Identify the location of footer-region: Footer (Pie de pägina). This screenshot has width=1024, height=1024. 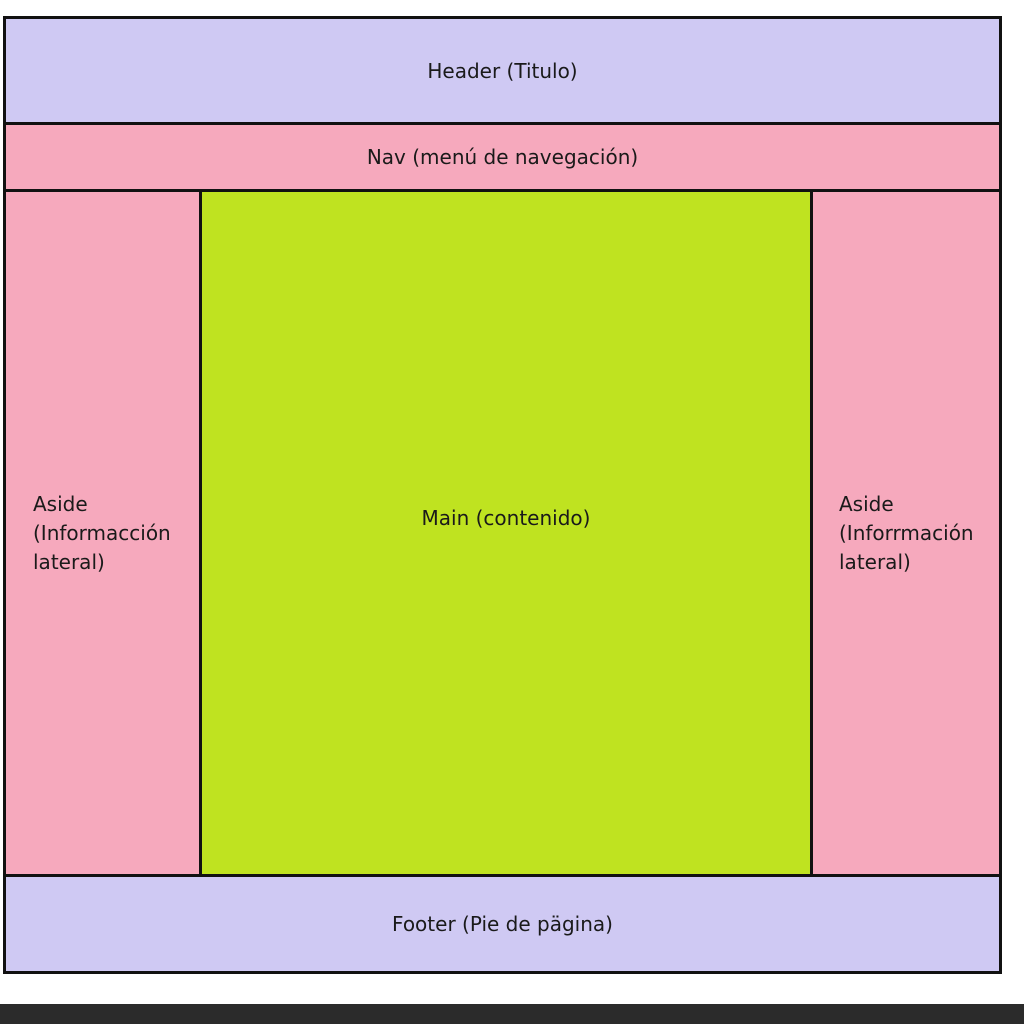
(502, 922).